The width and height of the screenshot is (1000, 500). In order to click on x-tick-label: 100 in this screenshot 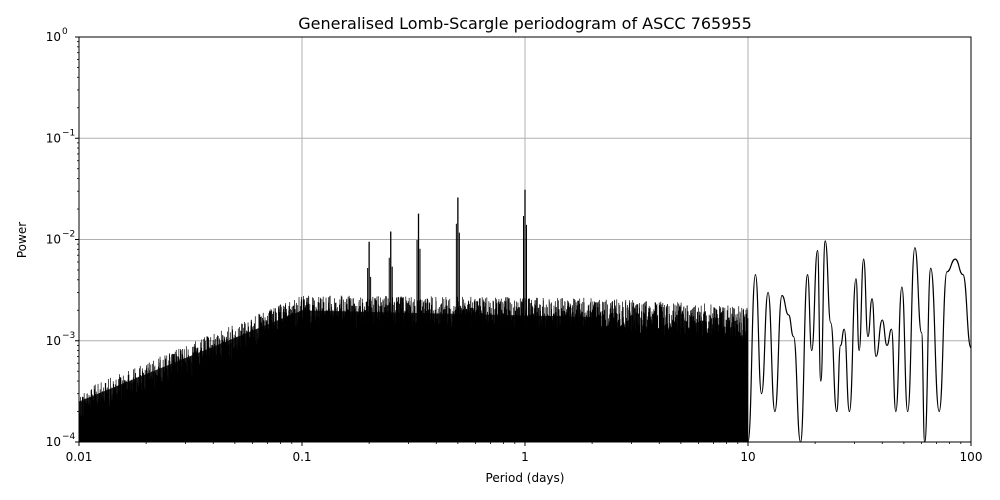, I will do `click(971, 457)`.